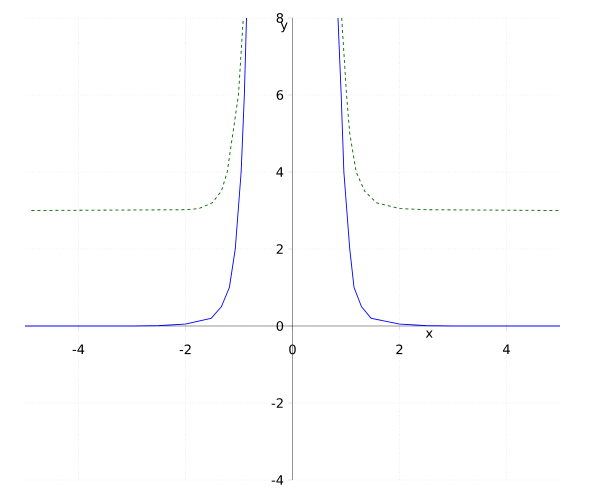 The width and height of the screenshot is (600, 500). What do you see at coordinates (279, 249) in the screenshot?
I see `y-tick-label: 2` at bounding box center [279, 249].